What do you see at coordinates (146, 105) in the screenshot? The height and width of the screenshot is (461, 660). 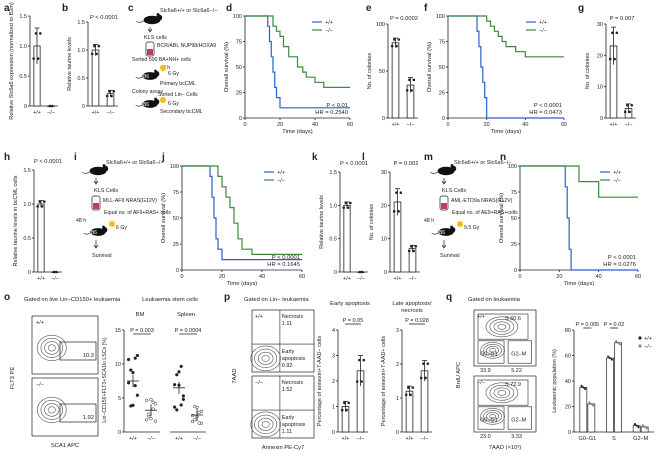 I see `mouse-tag: B6` at bounding box center [146, 105].